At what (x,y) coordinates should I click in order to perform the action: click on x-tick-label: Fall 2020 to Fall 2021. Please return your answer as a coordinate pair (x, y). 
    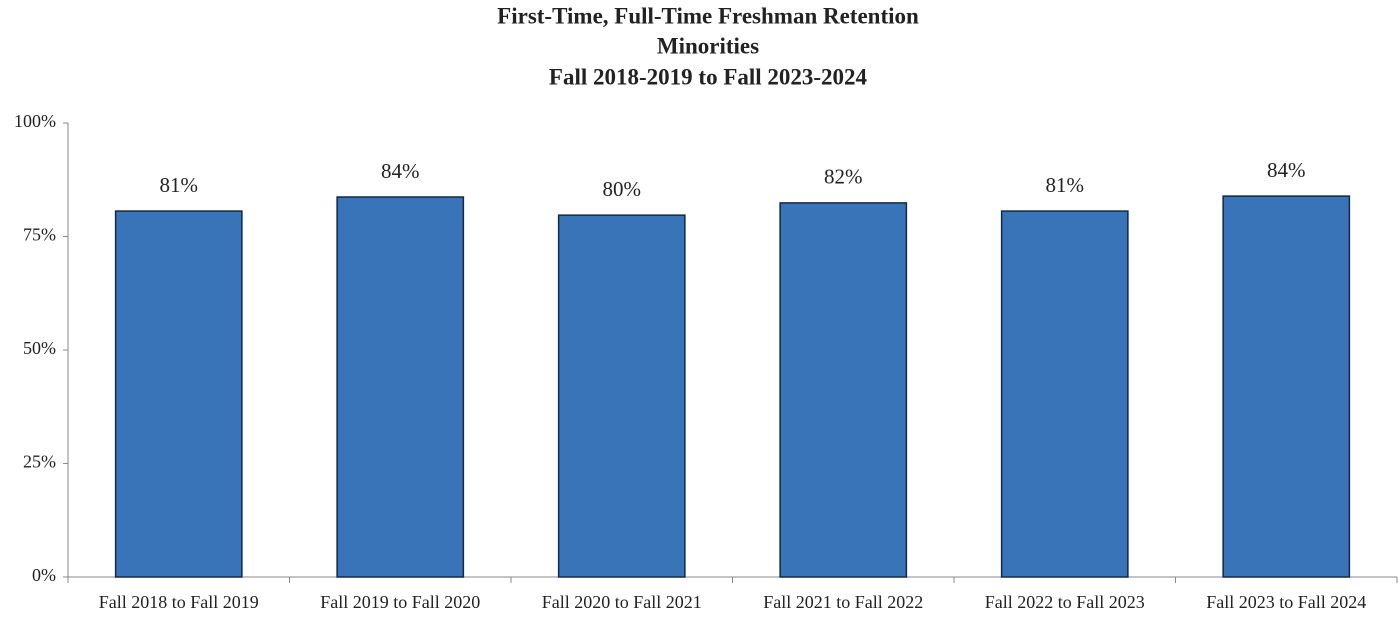
    Looking at the image, I should click on (622, 602).